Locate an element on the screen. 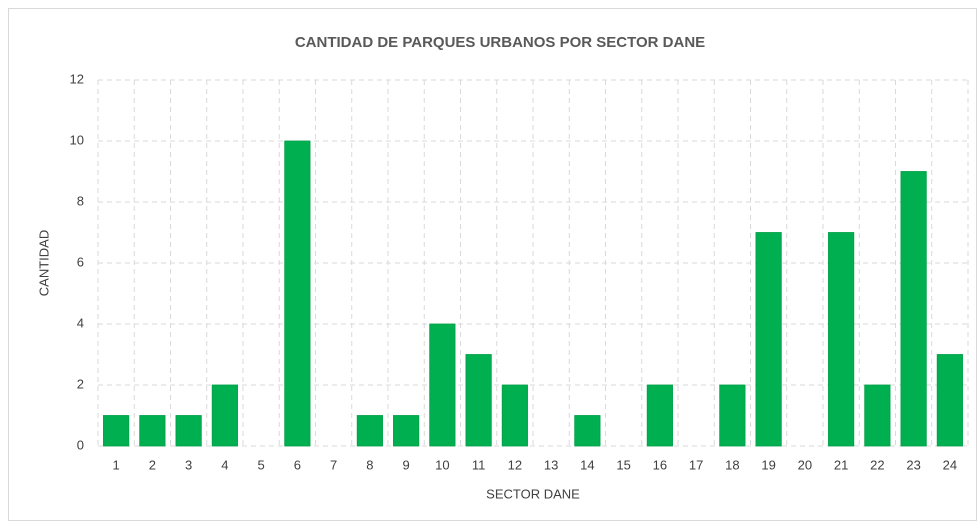 The image size is (980, 529). x-tick-label: 2 is located at coordinates (152, 464).